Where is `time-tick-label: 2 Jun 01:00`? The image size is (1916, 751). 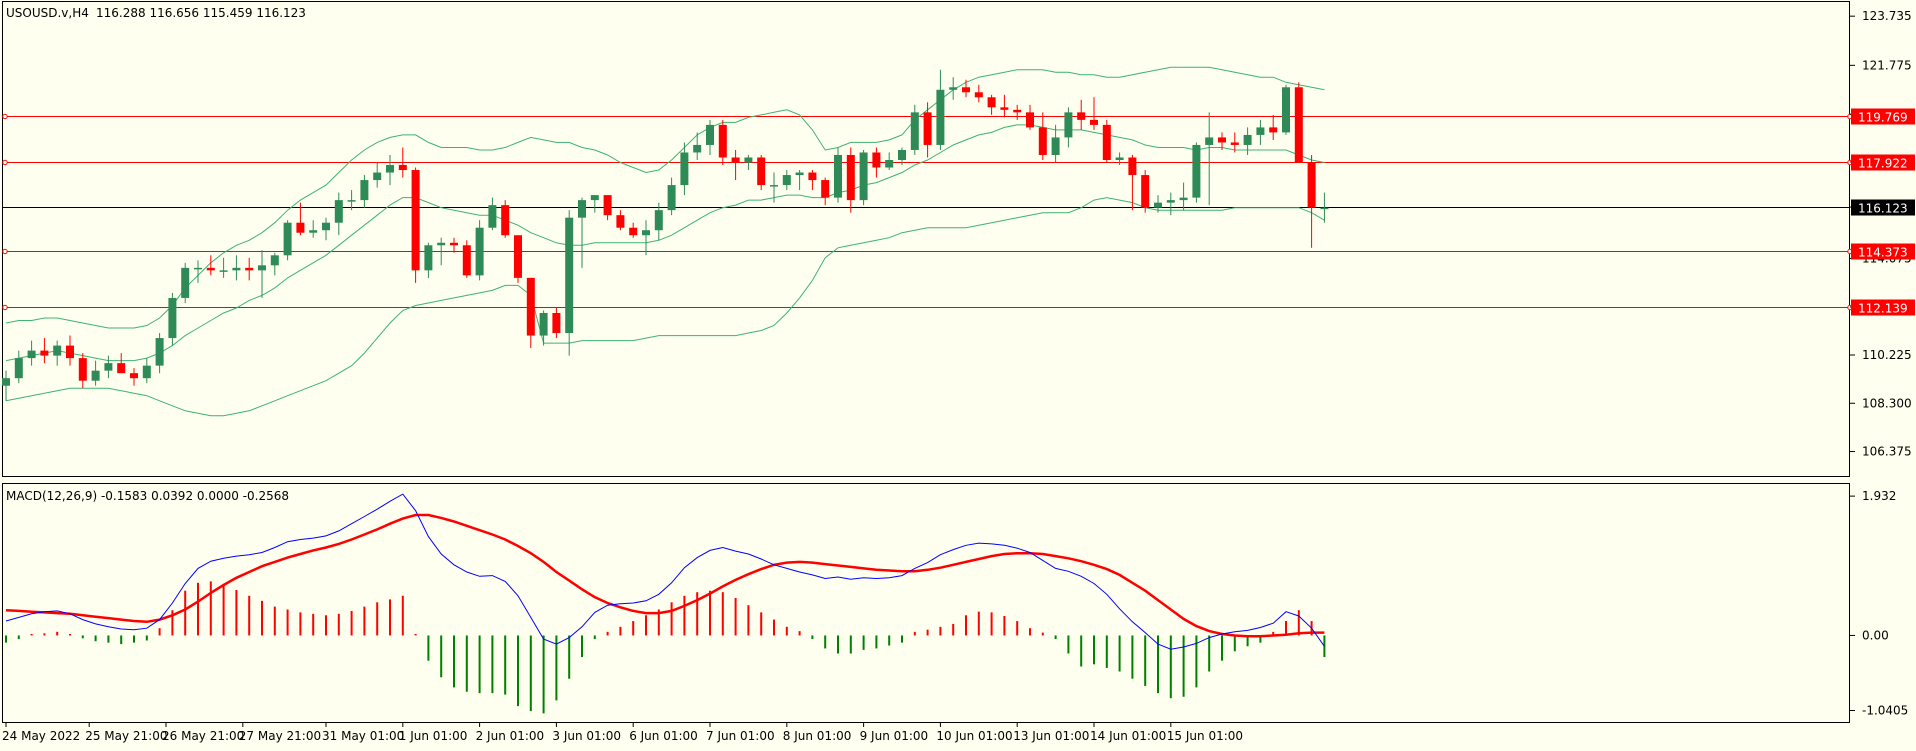 time-tick-label: 2 Jun 01:00 is located at coordinates (510, 736).